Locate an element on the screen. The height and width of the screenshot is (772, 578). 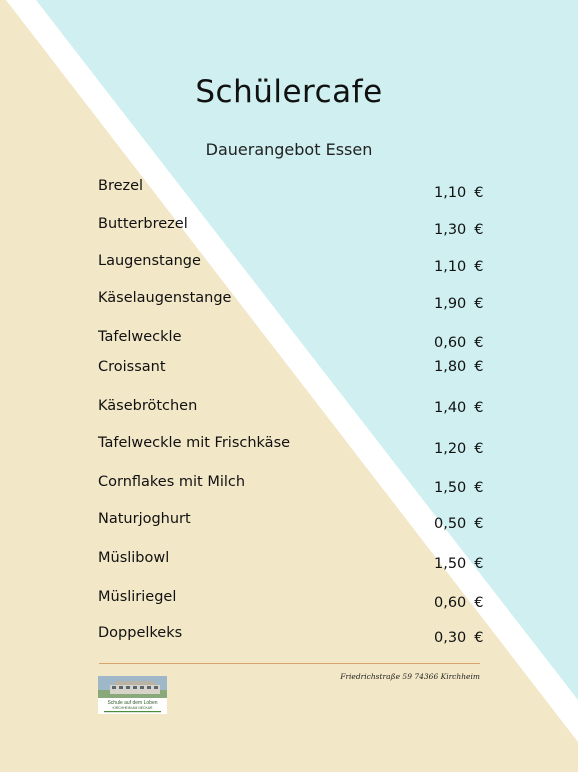
footer-address: Friedrichstraße 59 74366 Kirchheim is located at coordinates (410, 676).